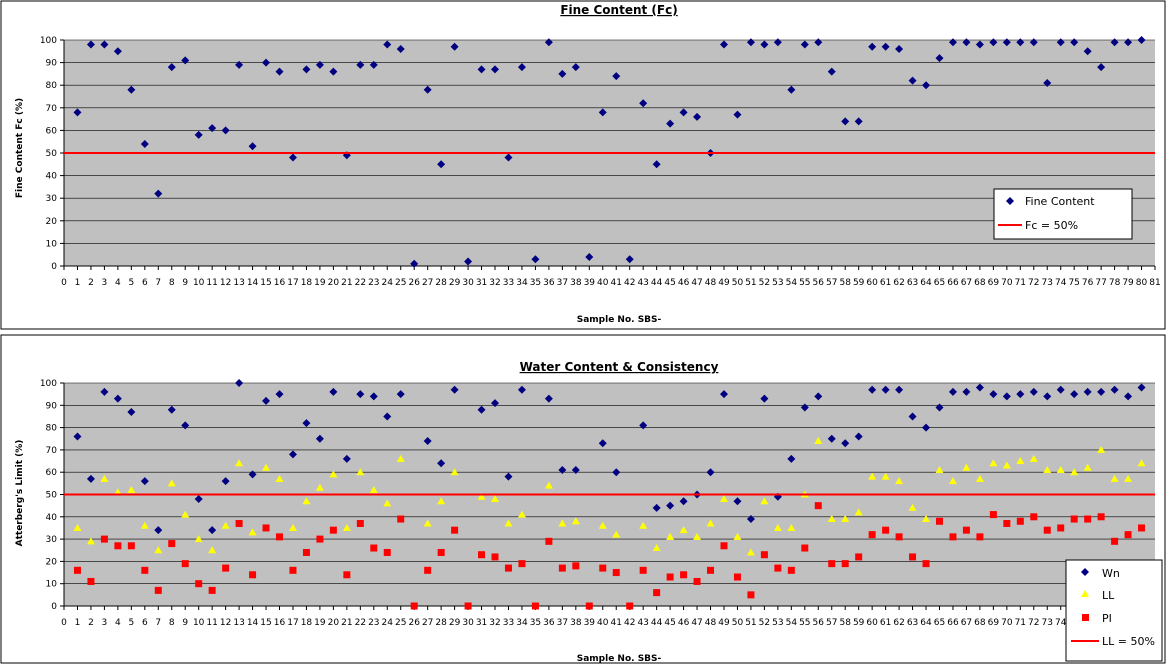 The image size is (1168, 666). I want to click on chart1-x-tick-label-4: 4, so click(118, 283).